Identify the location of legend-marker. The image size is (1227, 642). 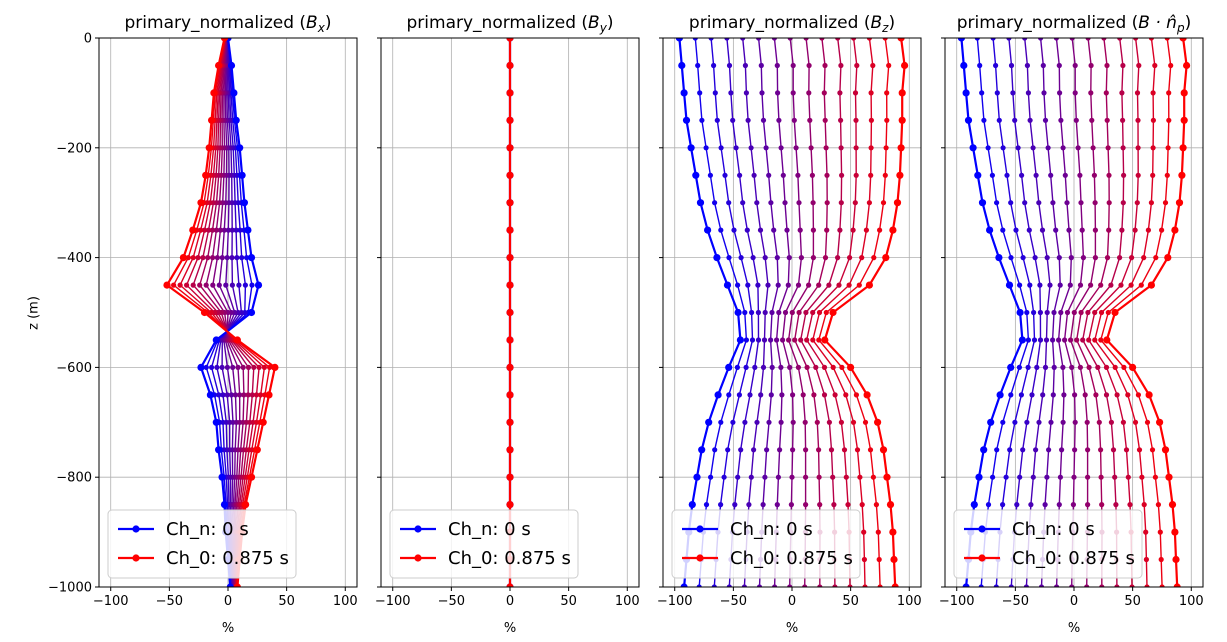
(418, 529).